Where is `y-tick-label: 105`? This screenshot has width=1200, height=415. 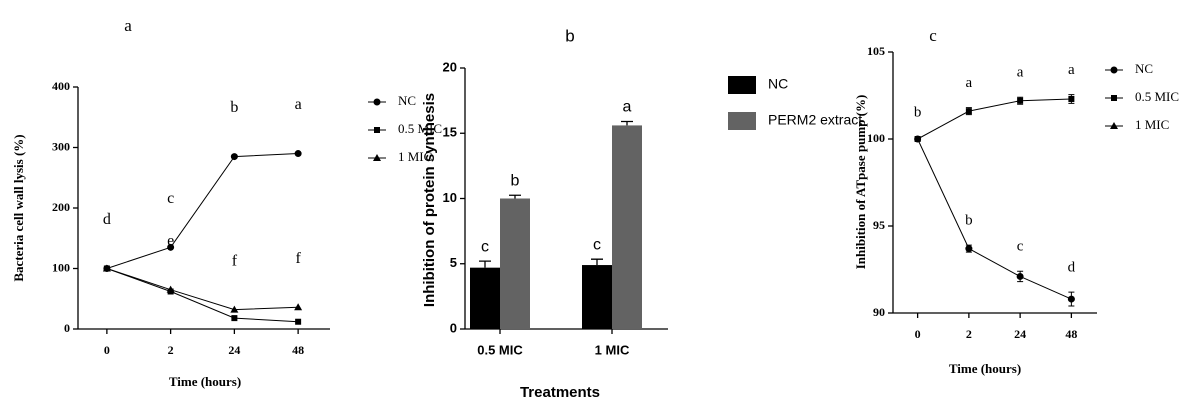
y-tick-label: 105 is located at coordinates (876, 51).